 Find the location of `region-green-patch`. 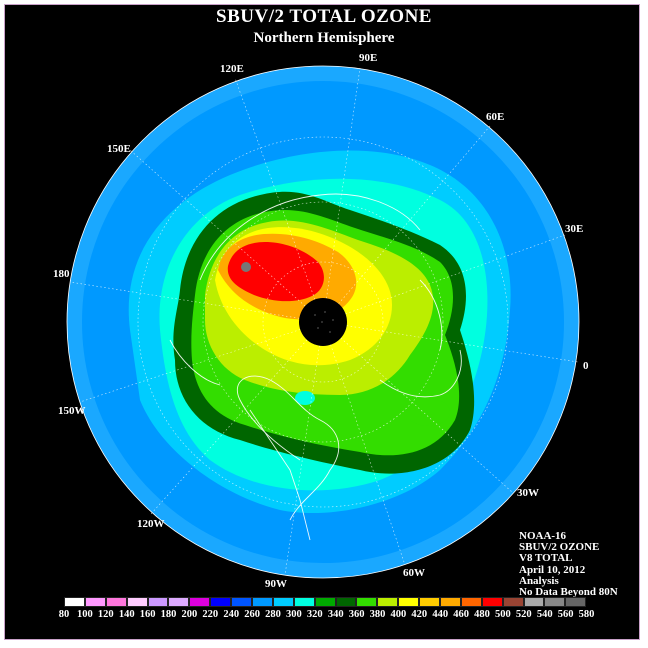

region-green-patch is located at coordinates (428, 412).